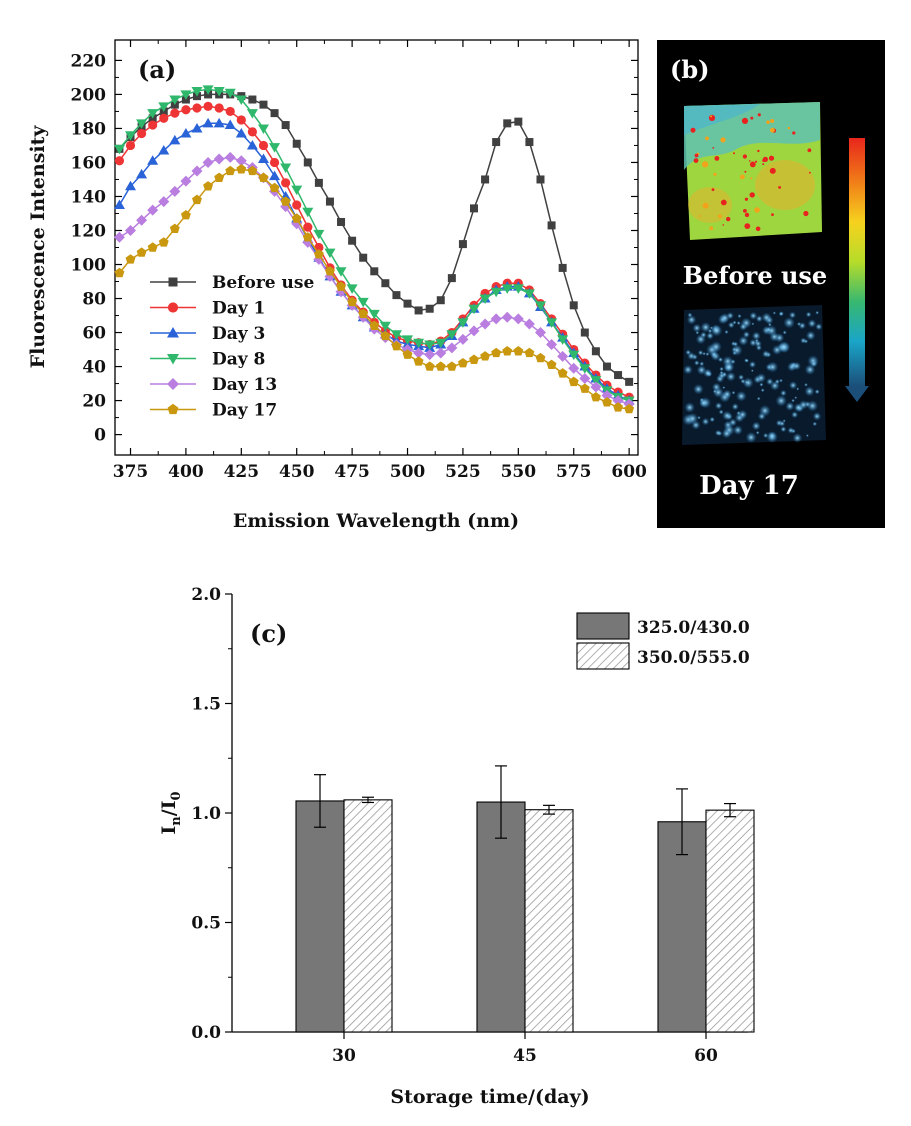  Describe the element at coordinates (374, 238) in the screenshot. I see `series-line` at that location.